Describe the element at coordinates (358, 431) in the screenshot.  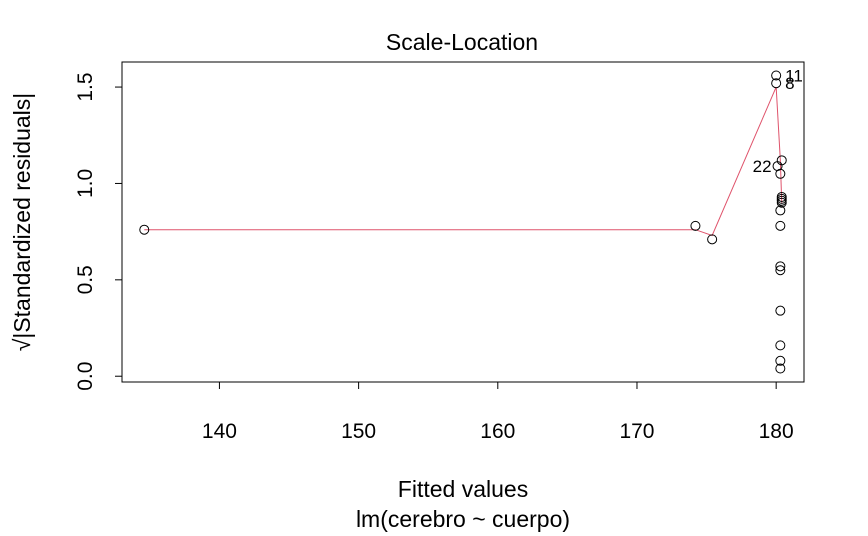
I see `x-tick-label: 150` at that location.